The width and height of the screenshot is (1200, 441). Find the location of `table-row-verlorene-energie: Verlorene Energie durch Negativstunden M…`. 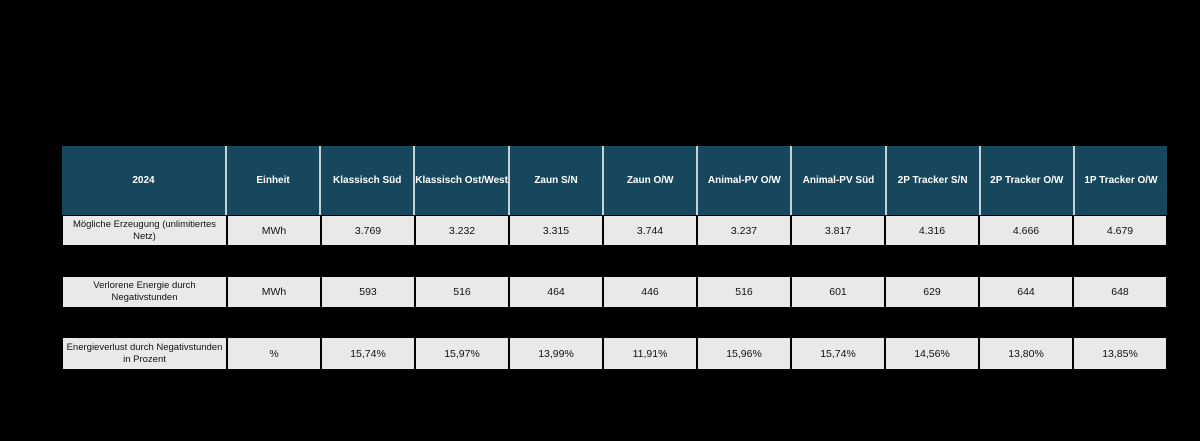

table-row-verlorene-energie: Verlorene Energie durch Negativstunden M… is located at coordinates (614, 292).